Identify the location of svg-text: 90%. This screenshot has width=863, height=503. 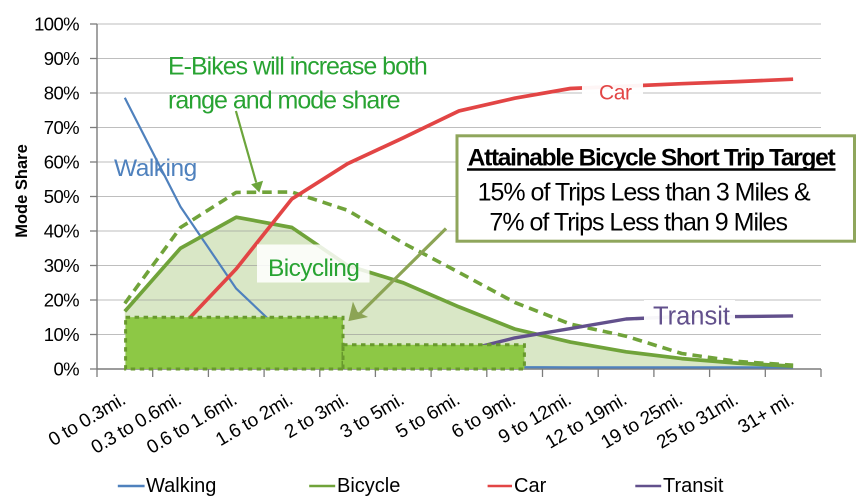
(61, 58).